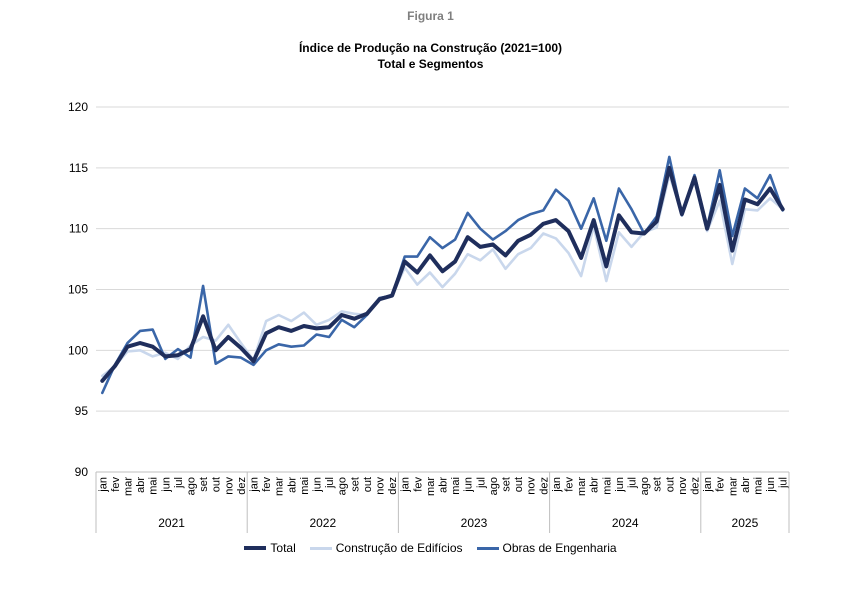 This screenshot has height=601, width=861. I want to click on y-tick-label: 95, so click(82, 411).